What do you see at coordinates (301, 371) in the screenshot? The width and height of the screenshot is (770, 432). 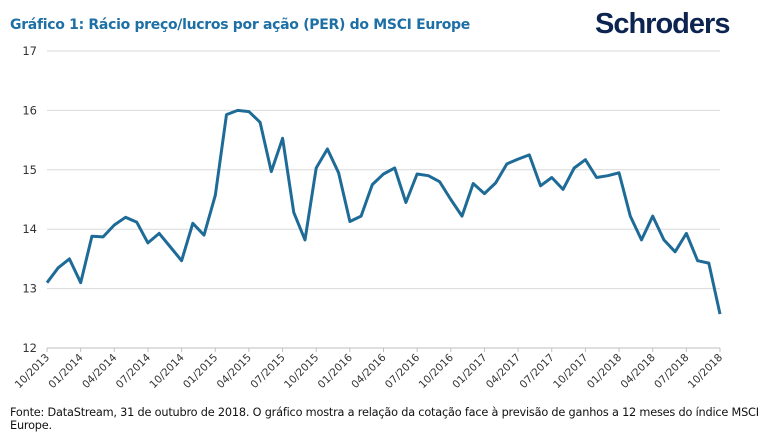 I see `x-tick-label: 10/2015` at bounding box center [301, 371].